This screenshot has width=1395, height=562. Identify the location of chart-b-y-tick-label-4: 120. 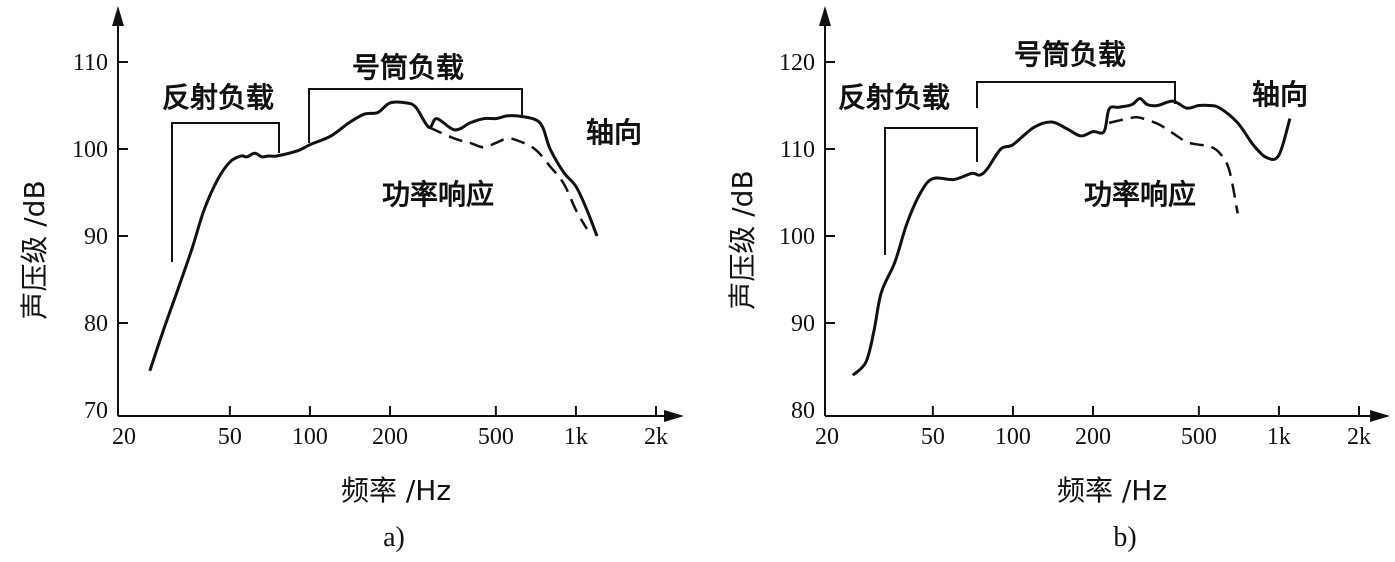
(797, 63).